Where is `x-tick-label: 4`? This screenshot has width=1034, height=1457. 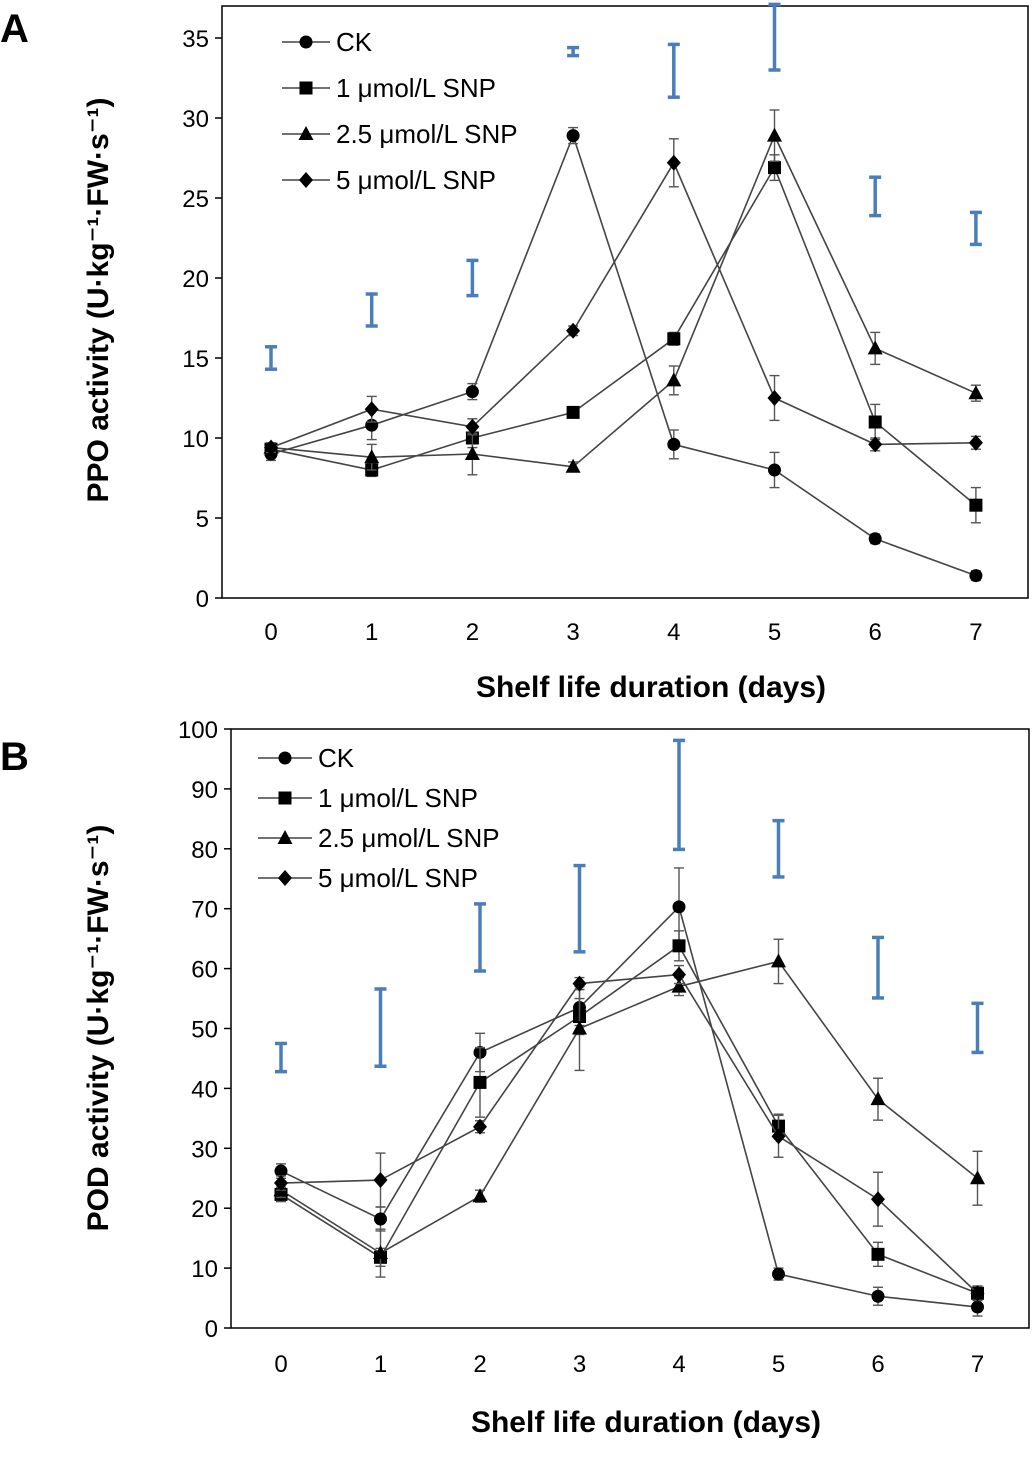
x-tick-label: 4 is located at coordinates (678, 1364).